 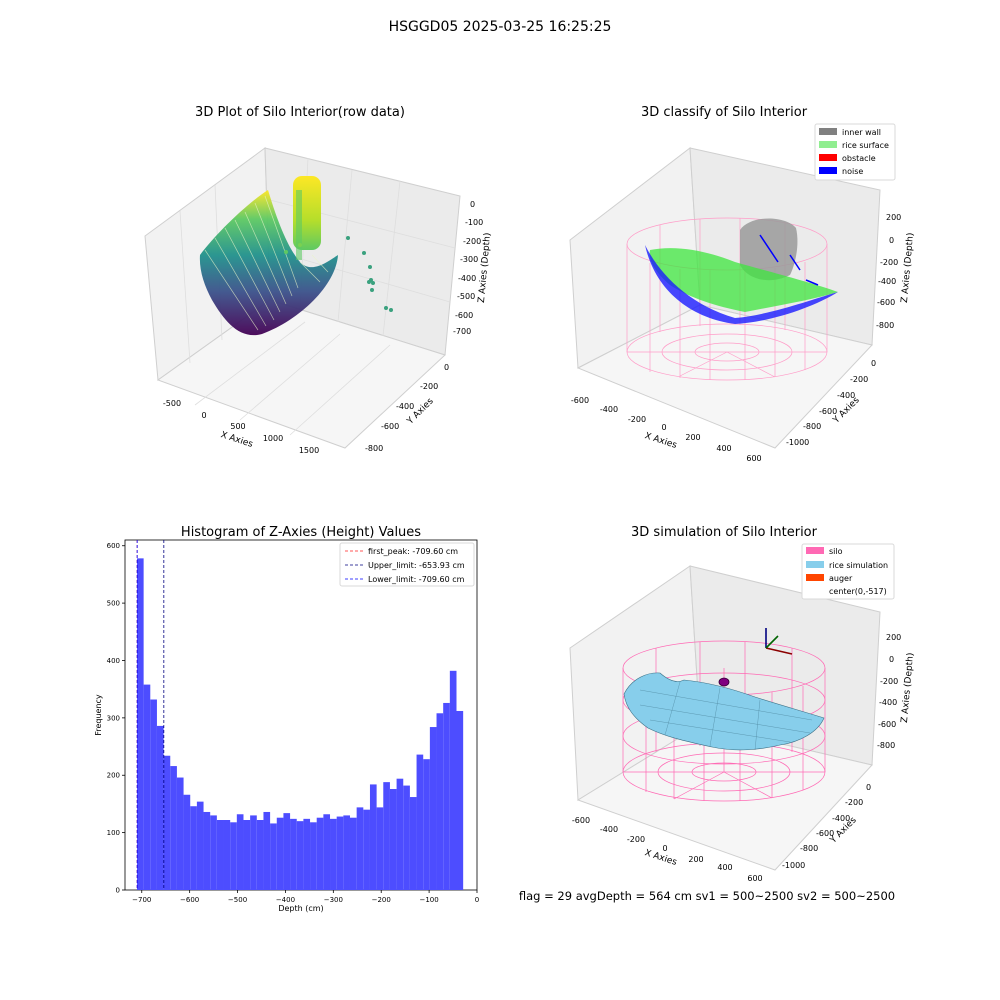 I want to click on panel4-title: 3D simulation of Silo Interior, so click(x=724, y=532).